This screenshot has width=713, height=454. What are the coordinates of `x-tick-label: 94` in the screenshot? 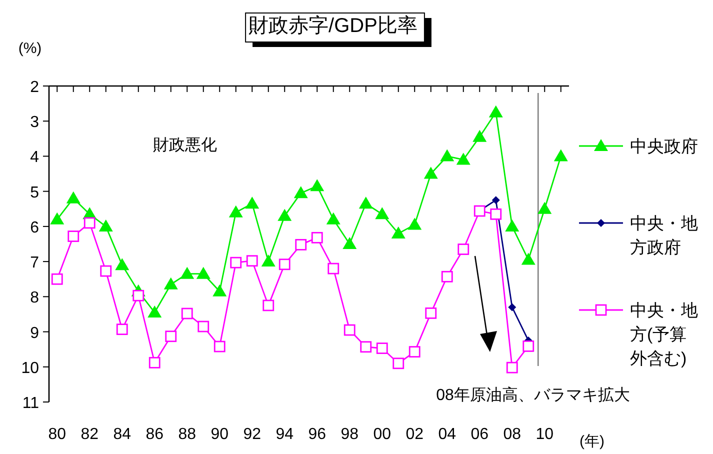 It's located at (285, 434).